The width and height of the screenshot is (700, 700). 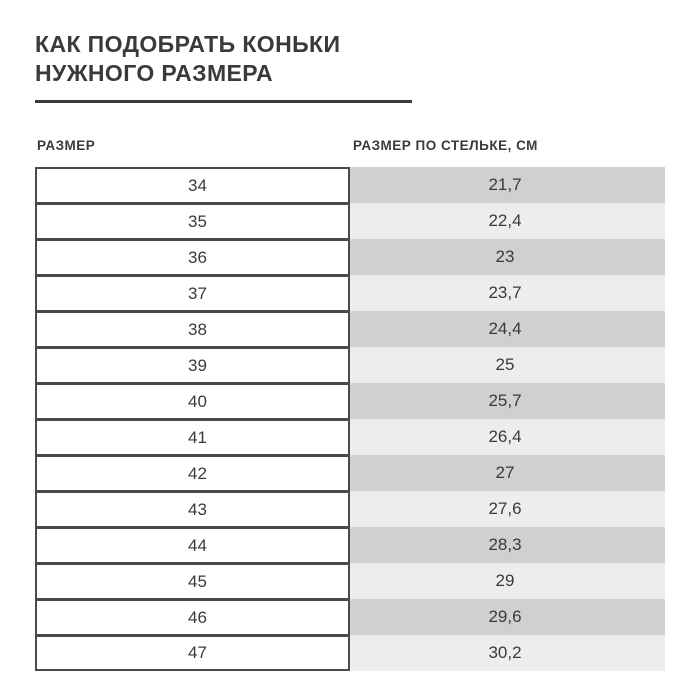 I want to click on table-row: 42 27, so click(x=350, y=473).